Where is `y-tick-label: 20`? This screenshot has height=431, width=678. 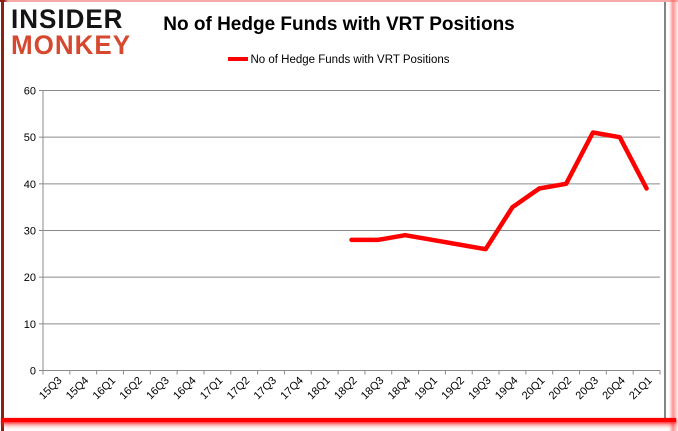
y-tick-label: 20 is located at coordinates (30, 278).